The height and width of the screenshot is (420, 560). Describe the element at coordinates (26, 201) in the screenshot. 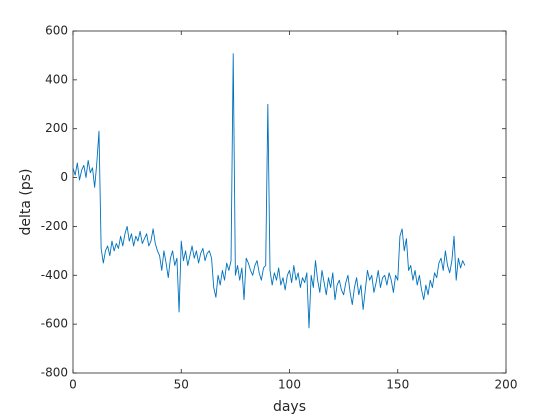

I see `y-axis-label: delta (ps)` at that location.